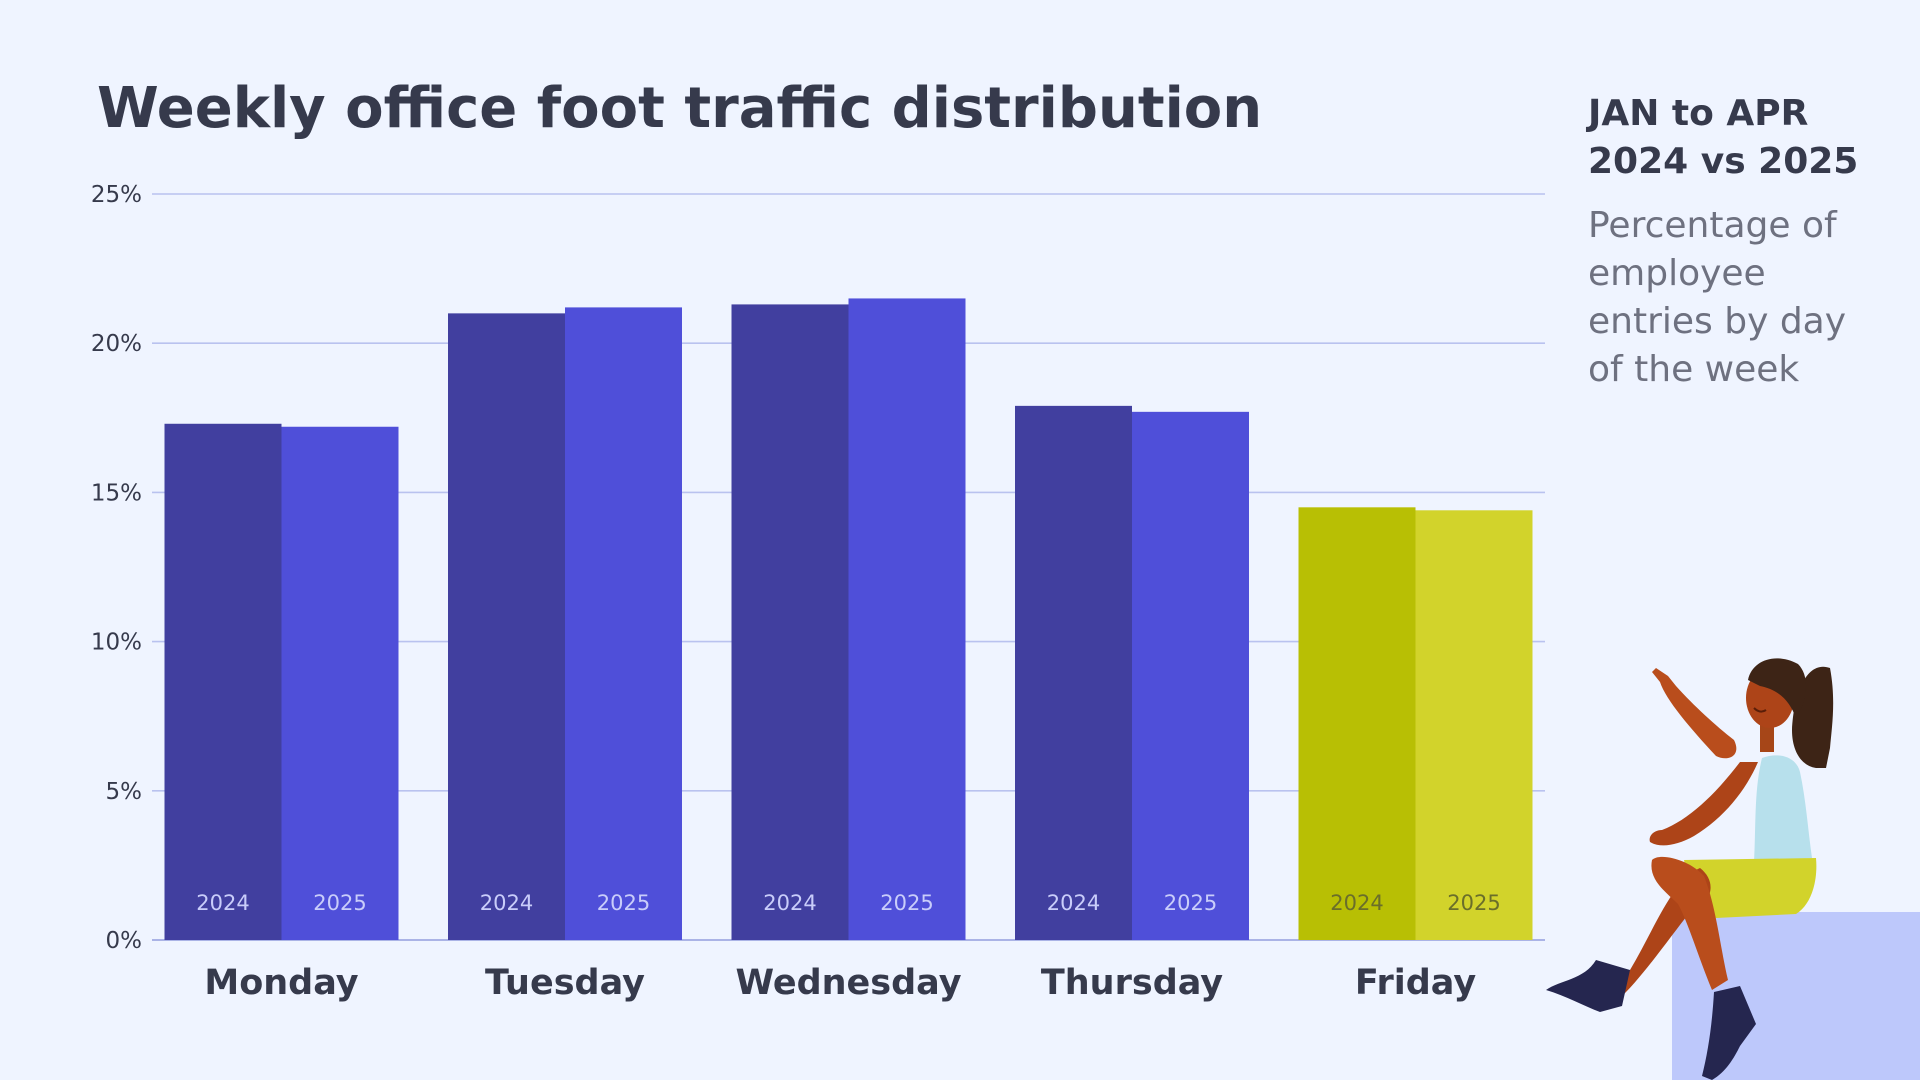 This screenshot has width=1920, height=1080. I want to click on description-line-1: Percentage of, so click(1713, 225).